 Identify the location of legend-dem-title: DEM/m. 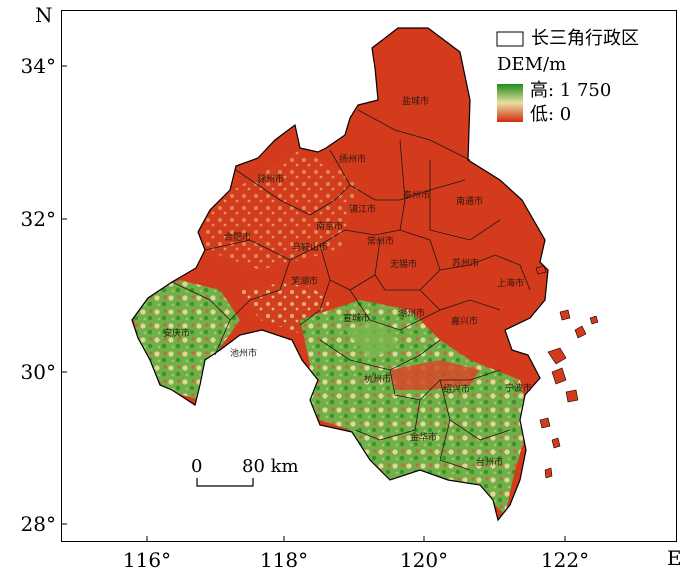
(532, 64).